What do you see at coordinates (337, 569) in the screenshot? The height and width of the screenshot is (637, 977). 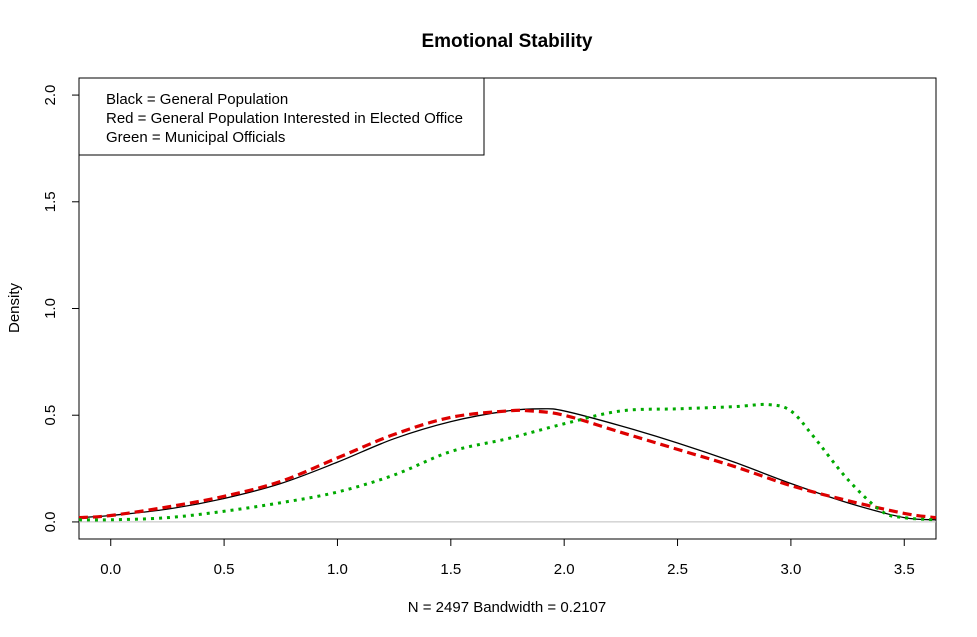 I see `x-tick-label: 1.0` at bounding box center [337, 569].